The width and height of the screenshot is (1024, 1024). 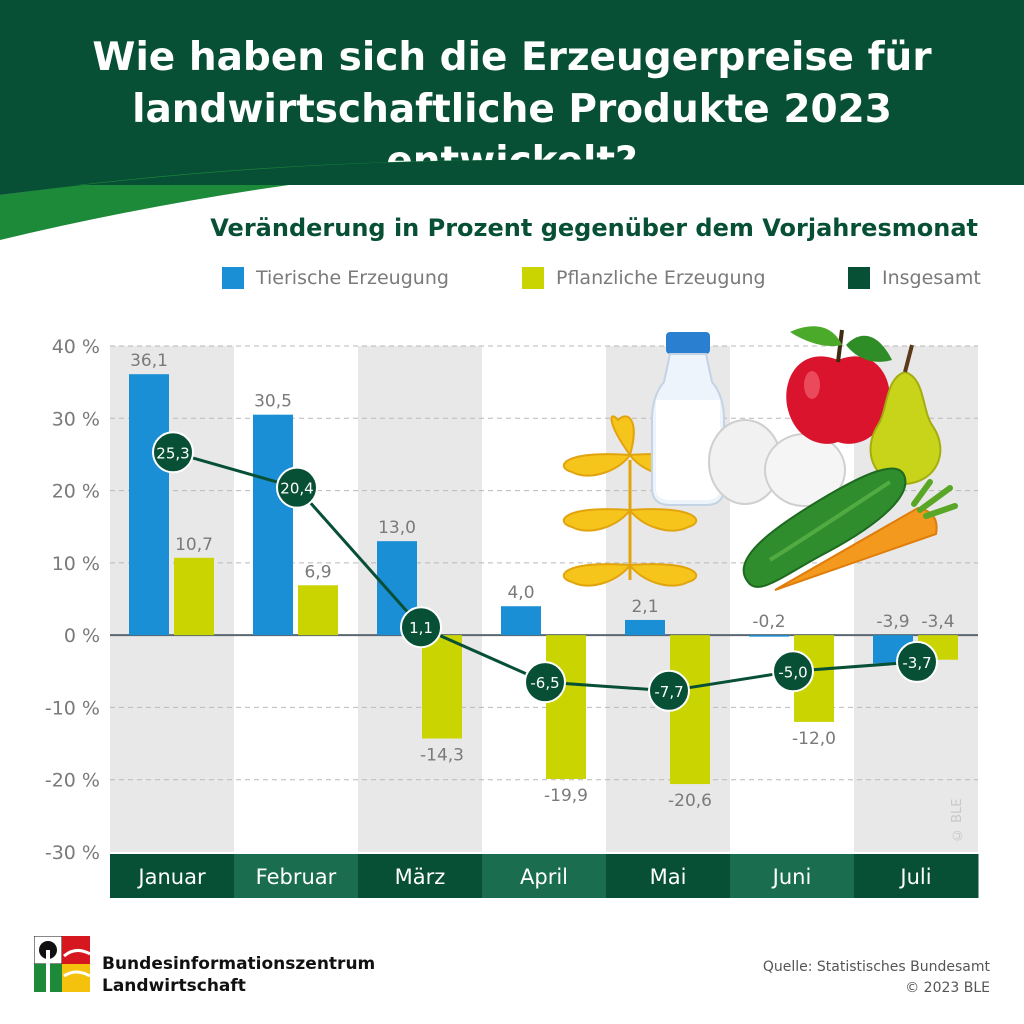 What do you see at coordinates (690, 801) in the screenshot?
I see `bar-label-pflanzliche: -20,6` at bounding box center [690, 801].